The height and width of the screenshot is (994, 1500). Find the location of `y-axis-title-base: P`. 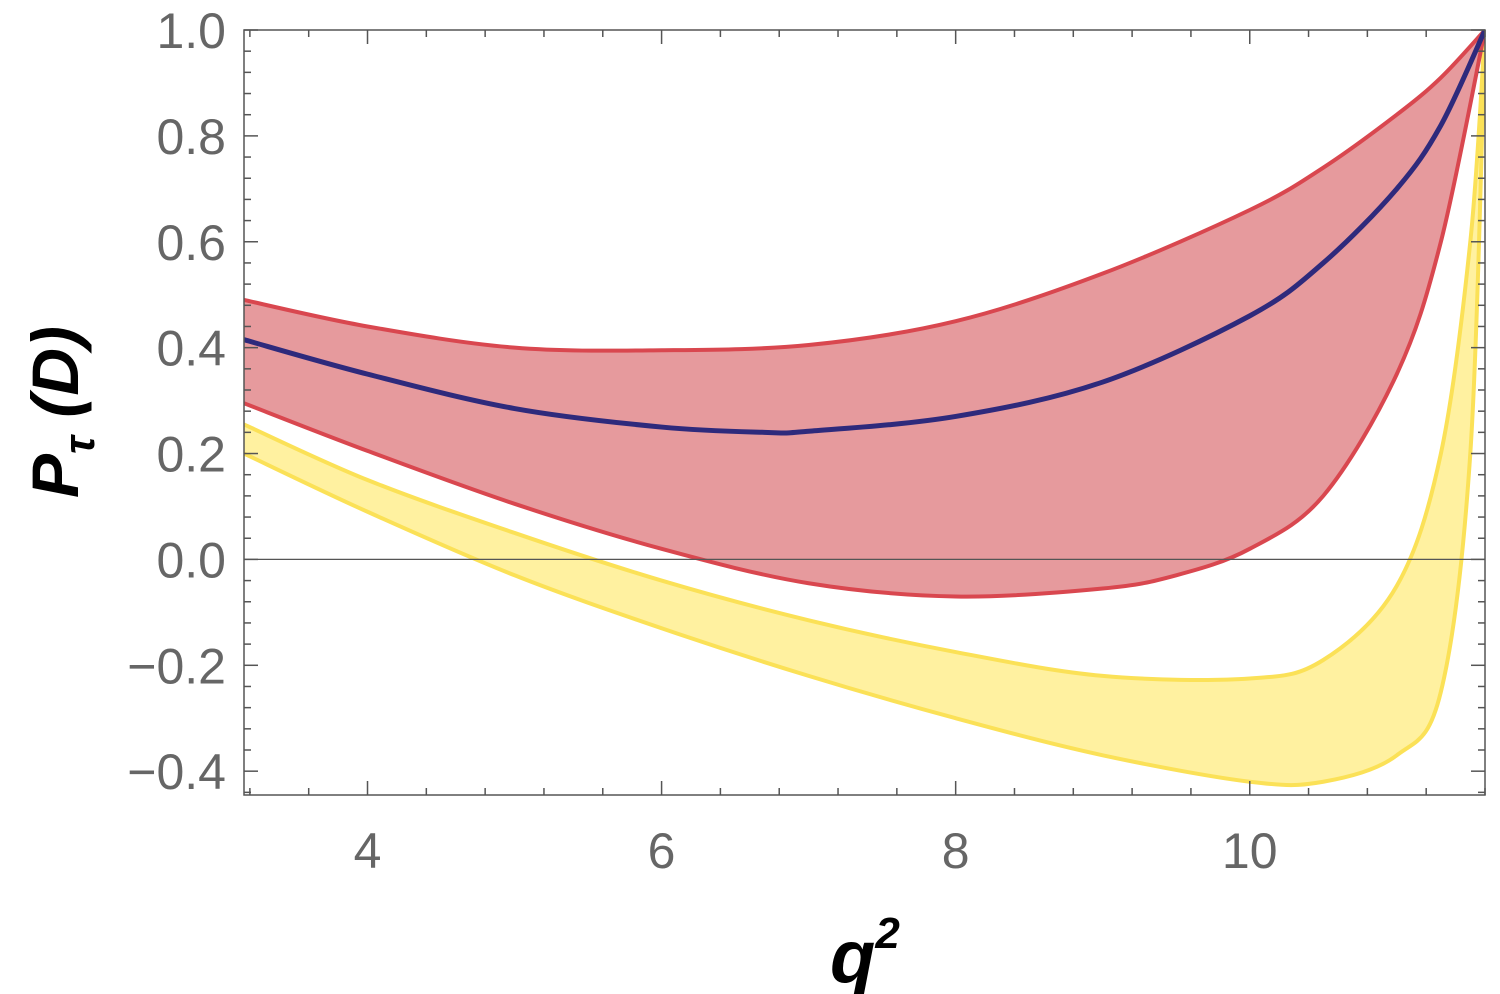

y-axis-title-base: P is located at coordinates (55, 475).